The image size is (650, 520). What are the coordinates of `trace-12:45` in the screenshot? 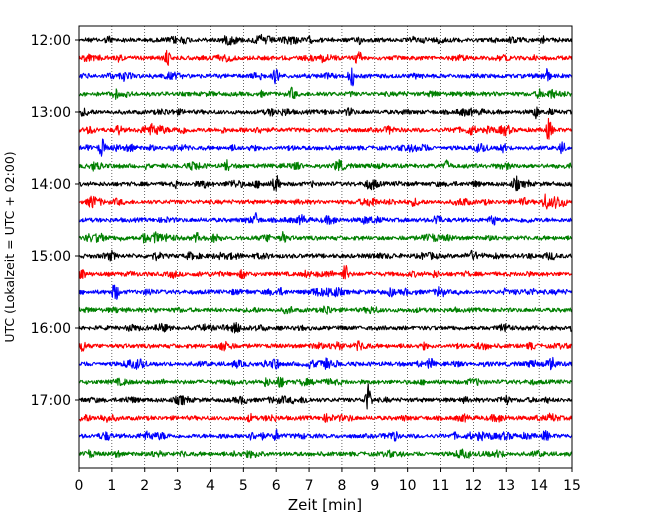 It's located at (325, 93).